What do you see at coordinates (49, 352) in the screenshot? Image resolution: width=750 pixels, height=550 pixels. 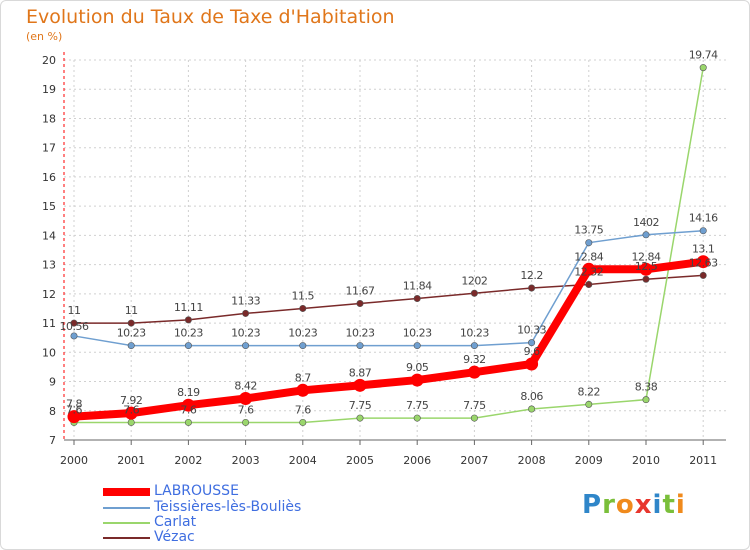 I see `y-tick-label: 10` at bounding box center [49, 352].